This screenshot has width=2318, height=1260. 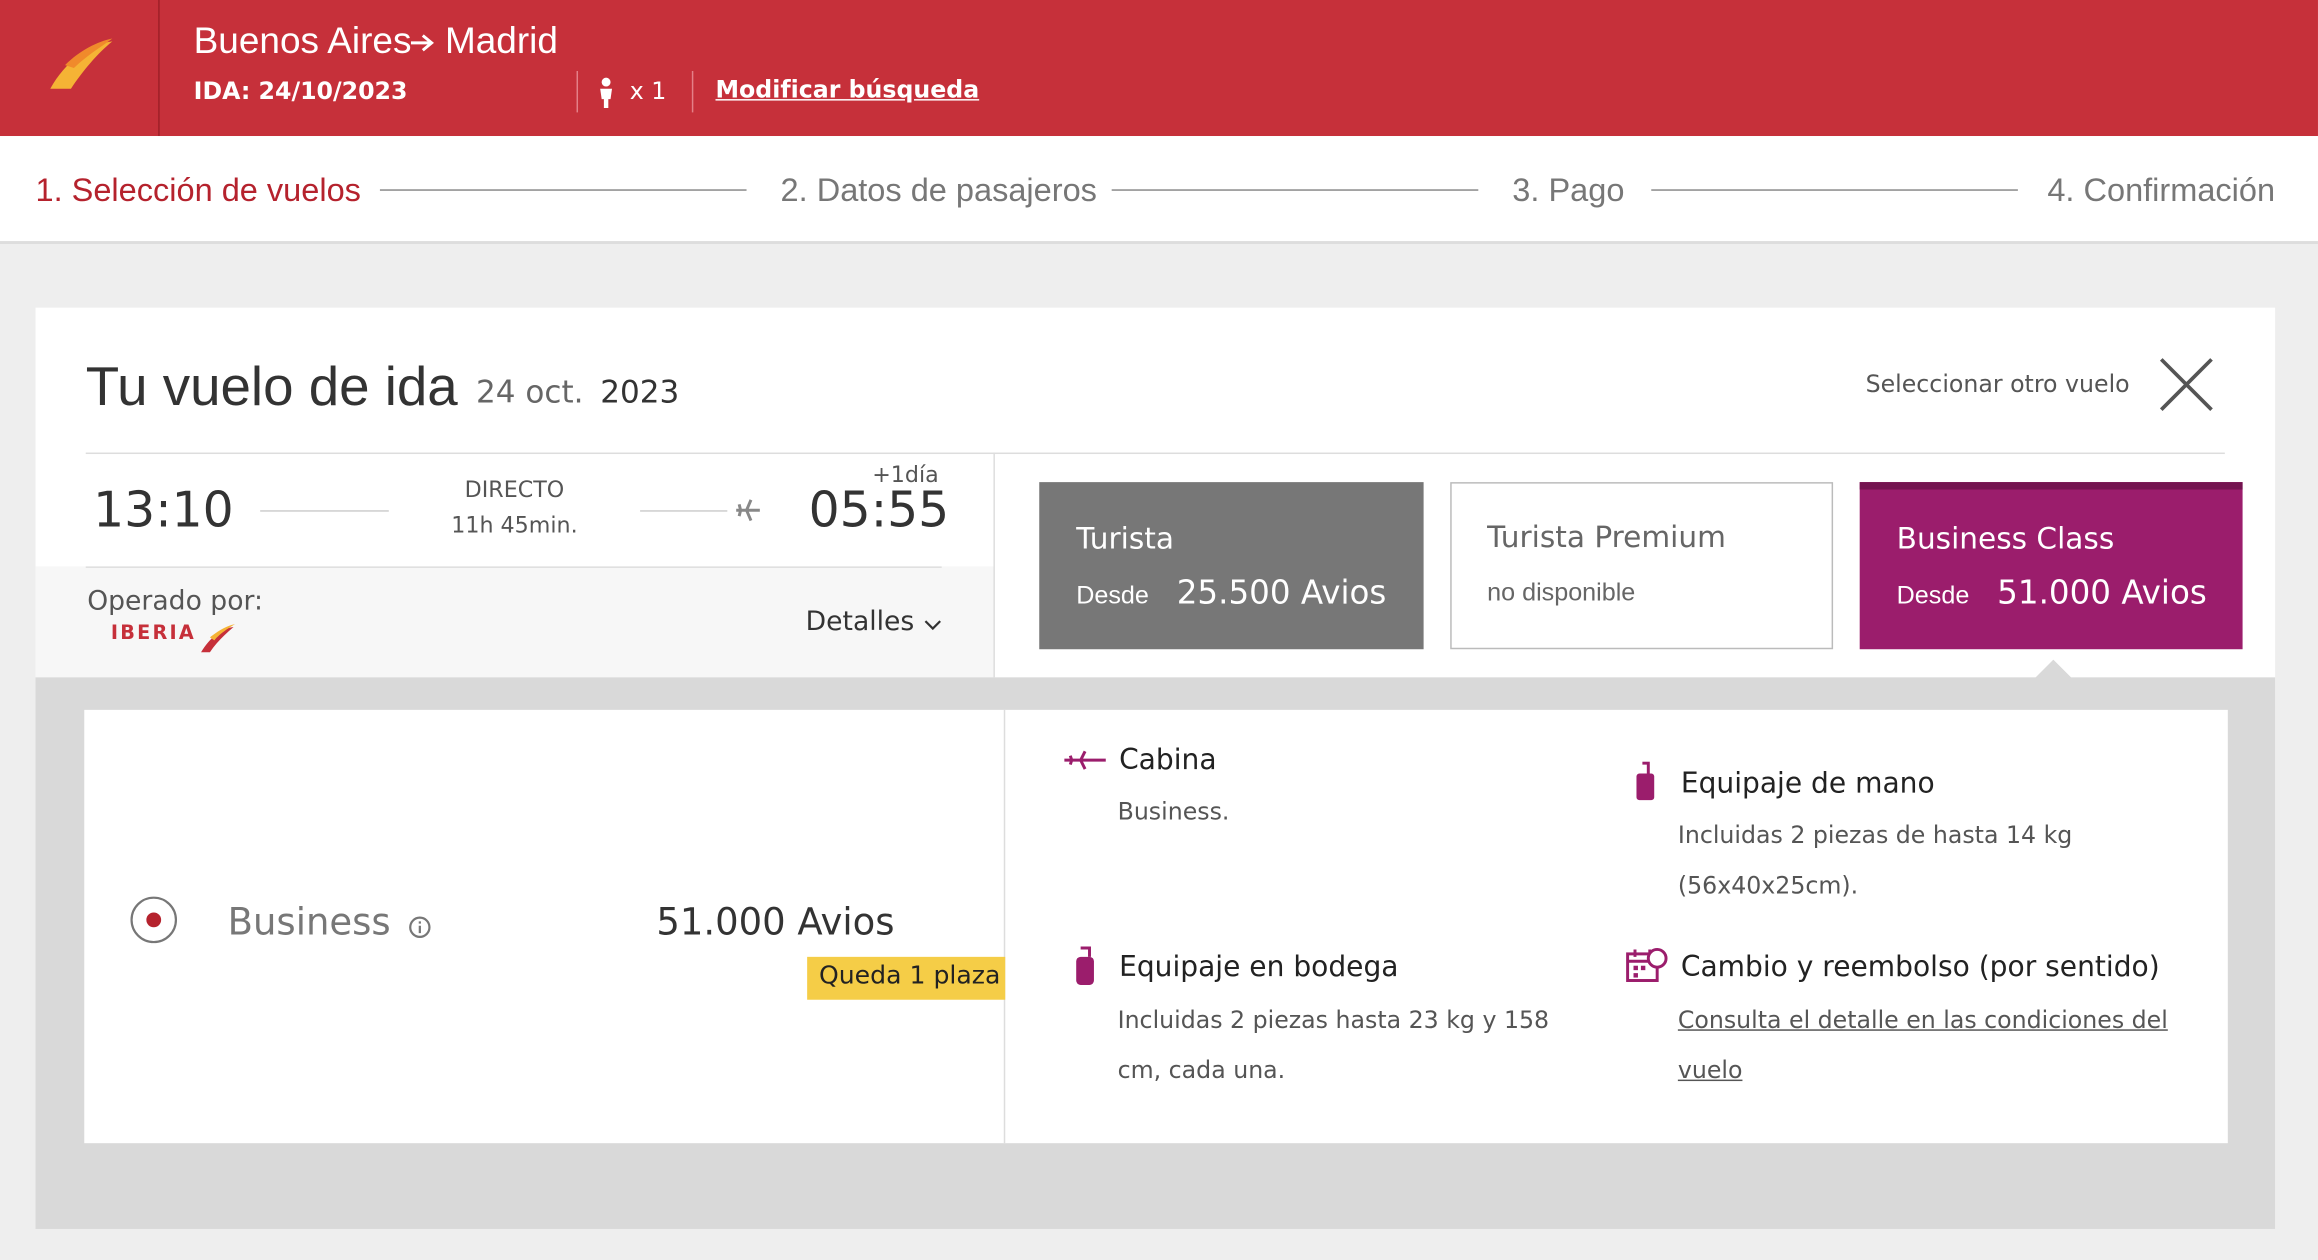 What do you see at coordinates (640, 392) in the screenshot?
I see `flight-year: 2023` at bounding box center [640, 392].